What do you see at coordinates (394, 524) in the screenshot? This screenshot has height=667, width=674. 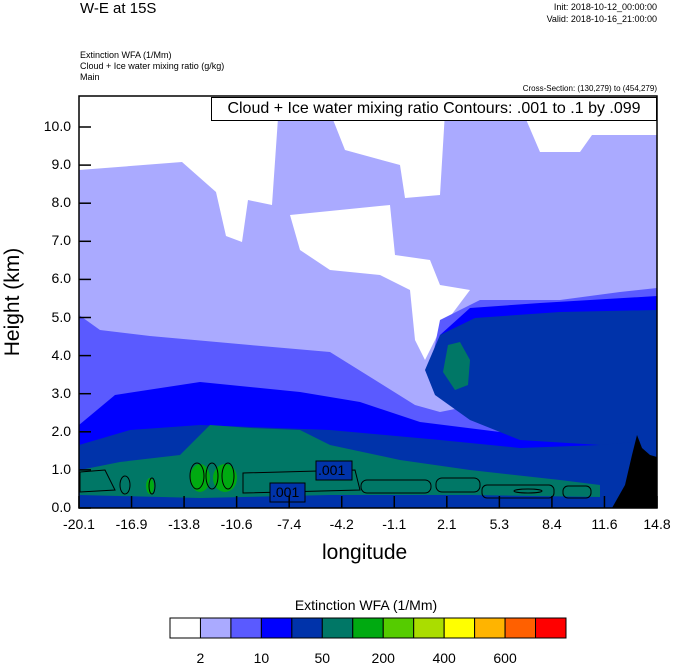 I see `x-tick-label: -1.1` at bounding box center [394, 524].